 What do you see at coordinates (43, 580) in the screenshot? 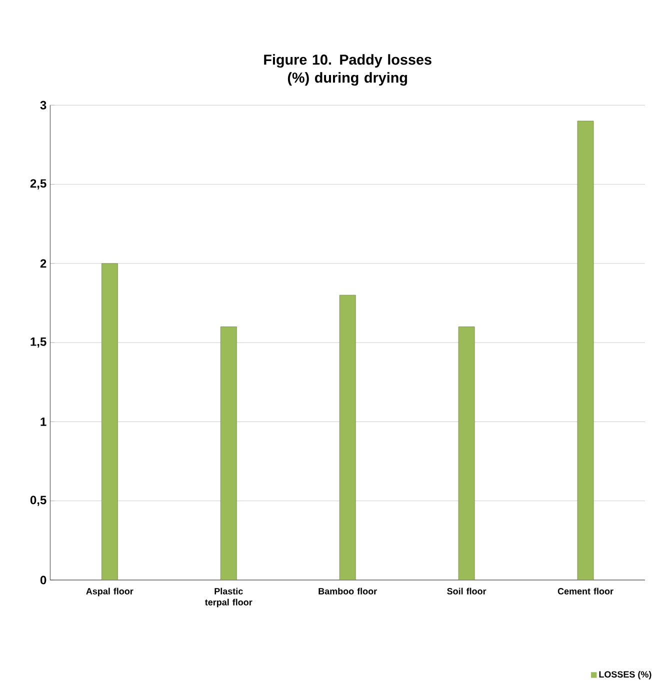
I see `y-tick-label: 0` at bounding box center [43, 580].